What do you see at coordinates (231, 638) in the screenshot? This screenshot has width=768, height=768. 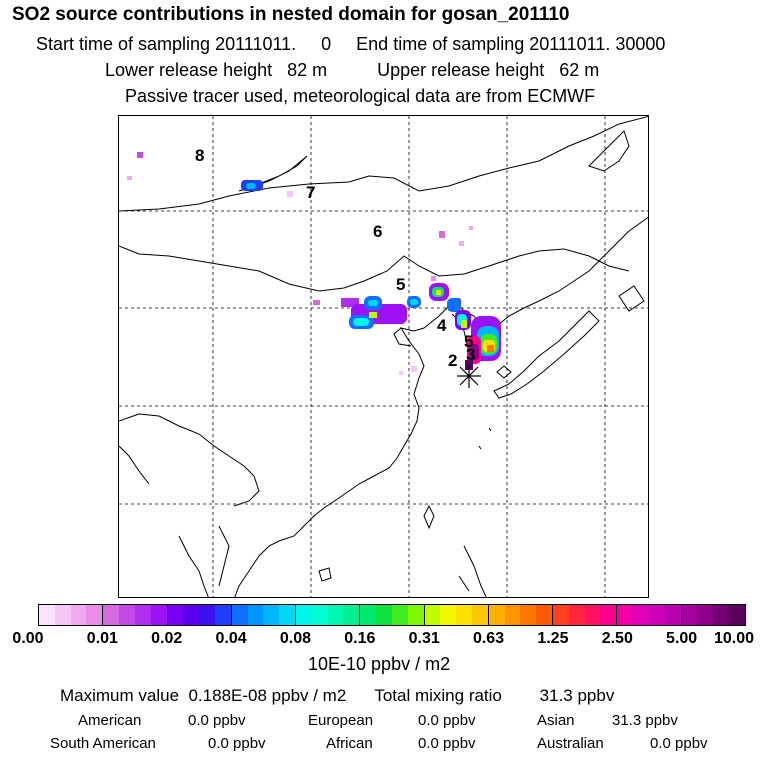 I see `colorbar-tick-label: 0.04` at bounding box center [231, 638].